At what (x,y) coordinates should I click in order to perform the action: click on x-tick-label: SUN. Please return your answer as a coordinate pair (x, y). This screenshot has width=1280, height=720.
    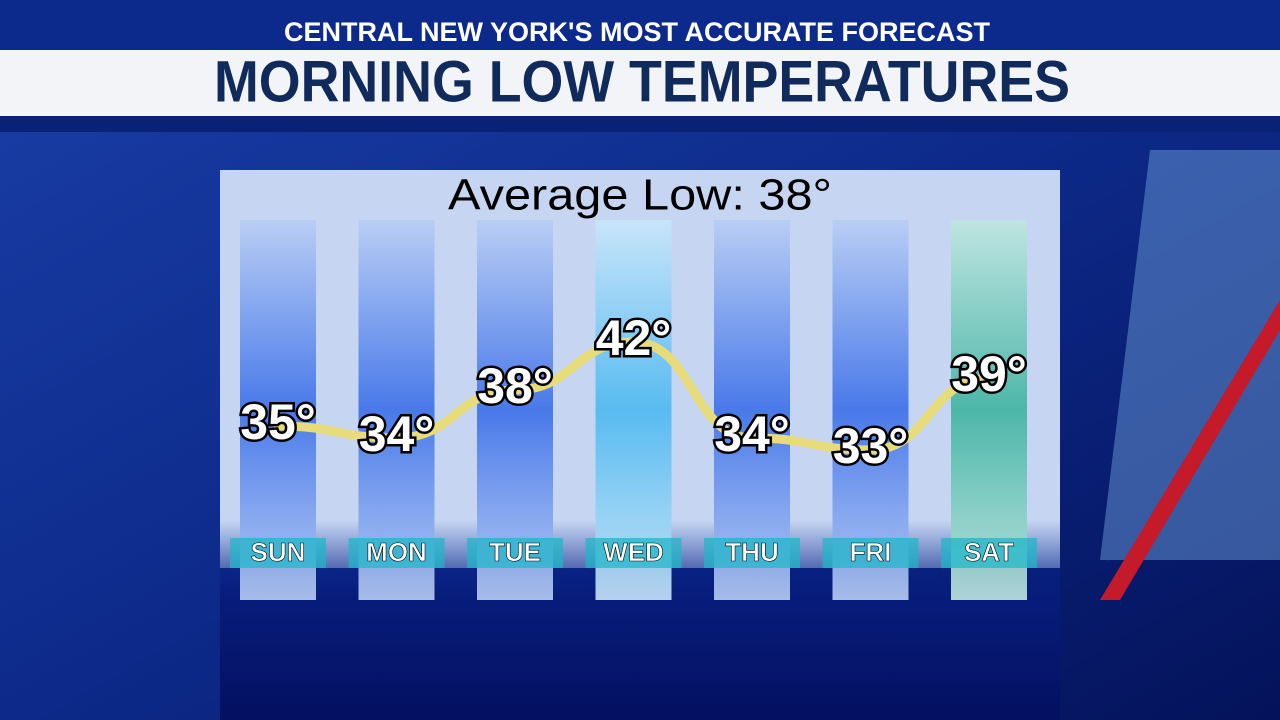
    Looking at the image, I should click on (278, 552).